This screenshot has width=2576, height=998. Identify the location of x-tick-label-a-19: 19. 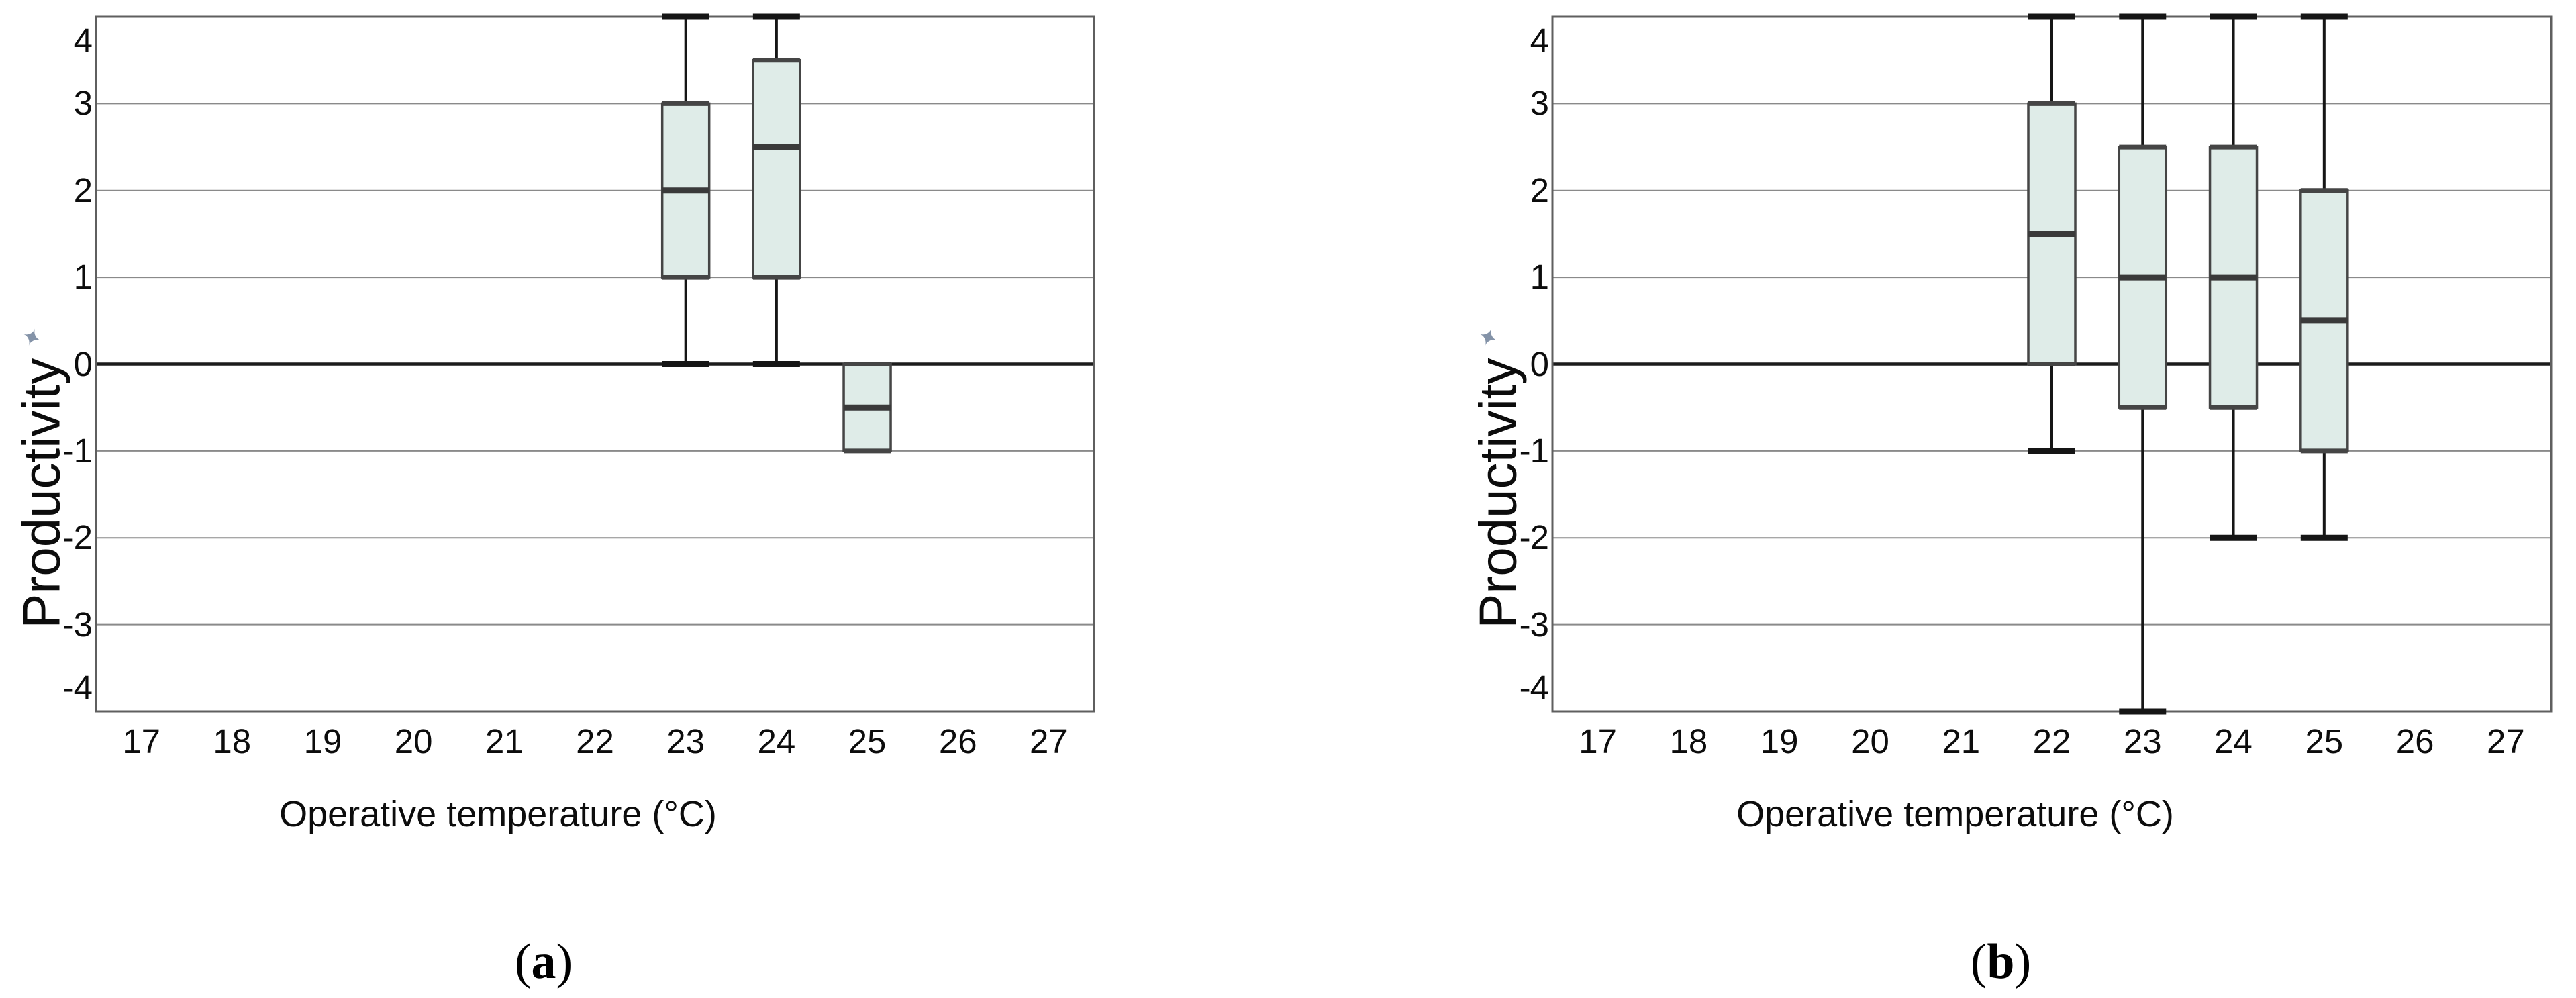
(322, 741).